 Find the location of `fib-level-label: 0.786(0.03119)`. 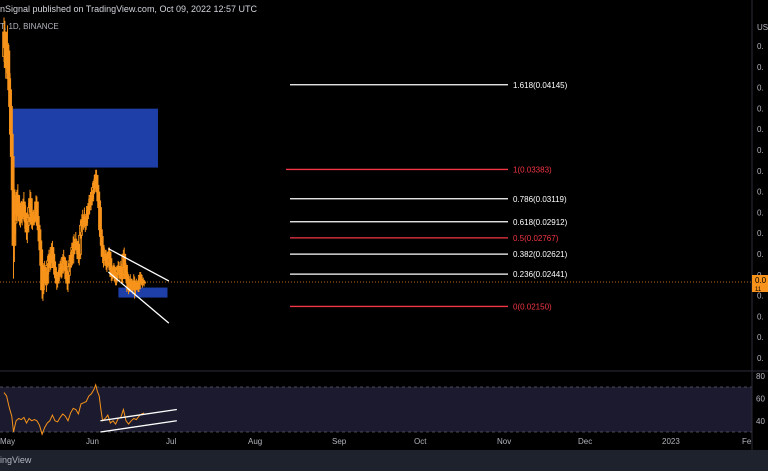

fib-level-label: 0.786(0.03119) is located at coordinates (540, 199).